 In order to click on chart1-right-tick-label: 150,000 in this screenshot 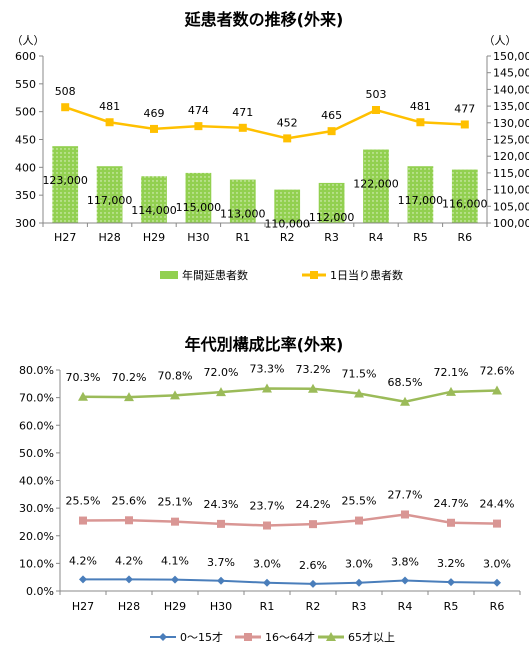, I will do `click(511, 56)`.